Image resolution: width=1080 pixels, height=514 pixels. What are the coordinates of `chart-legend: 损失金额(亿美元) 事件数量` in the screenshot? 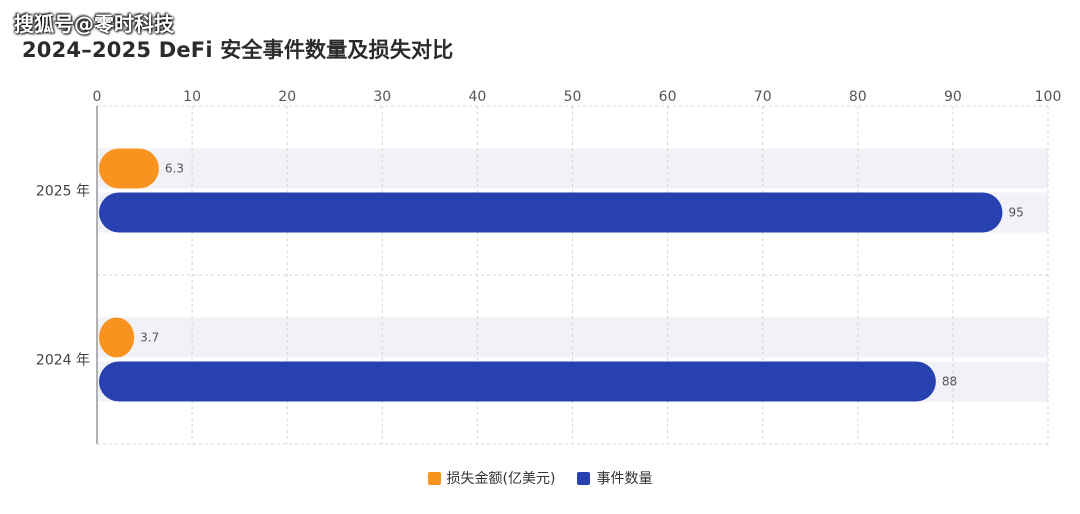 It's located at (540, 478).